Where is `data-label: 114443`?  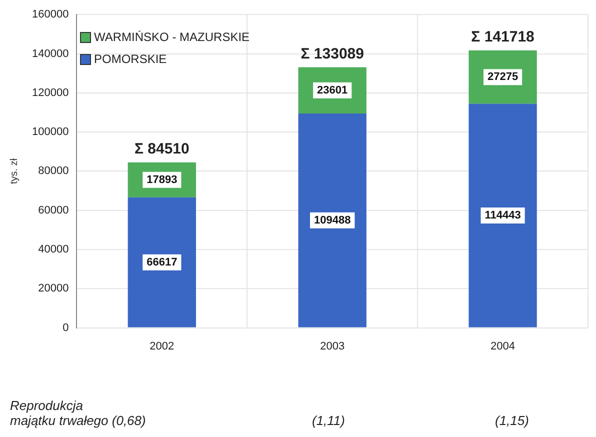
data-label: 114443 is located at coordinates (502, 216).